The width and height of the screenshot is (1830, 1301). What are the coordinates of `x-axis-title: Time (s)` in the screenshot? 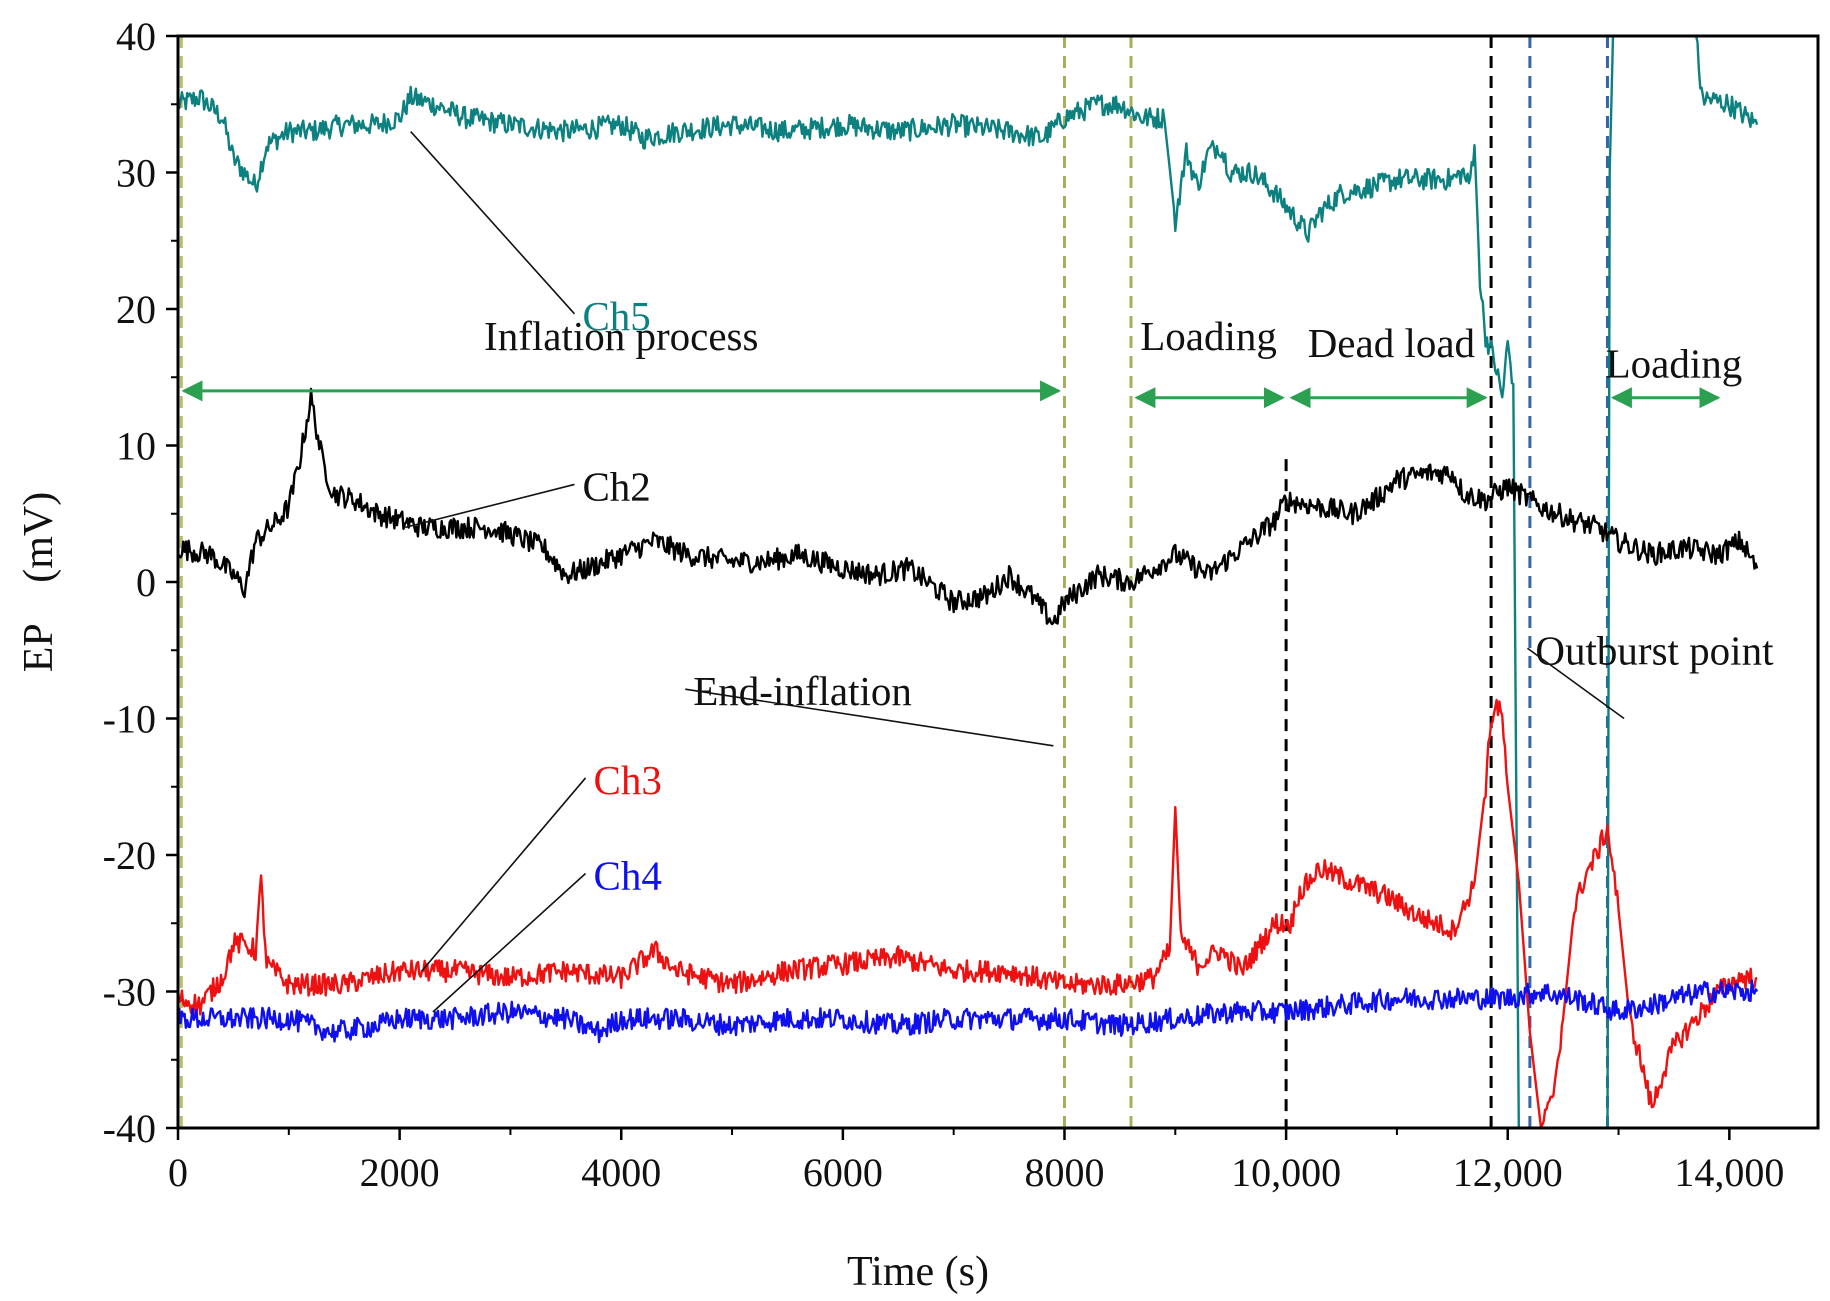 It's located at (918, 1272).